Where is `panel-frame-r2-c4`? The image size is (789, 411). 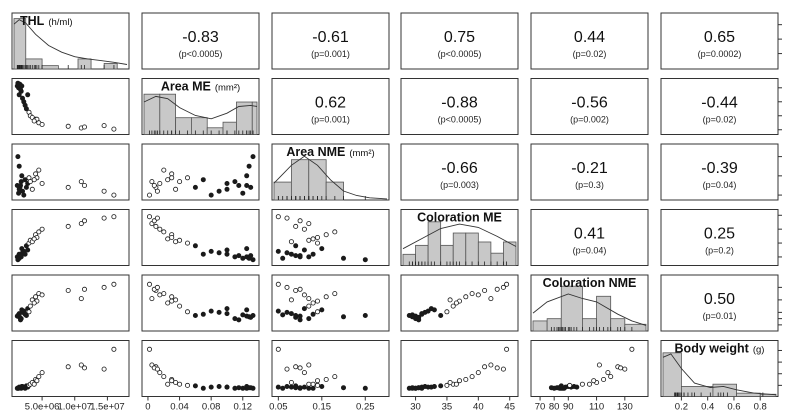
panel-frame-r2-c4 is located at coordinates (589, 172).